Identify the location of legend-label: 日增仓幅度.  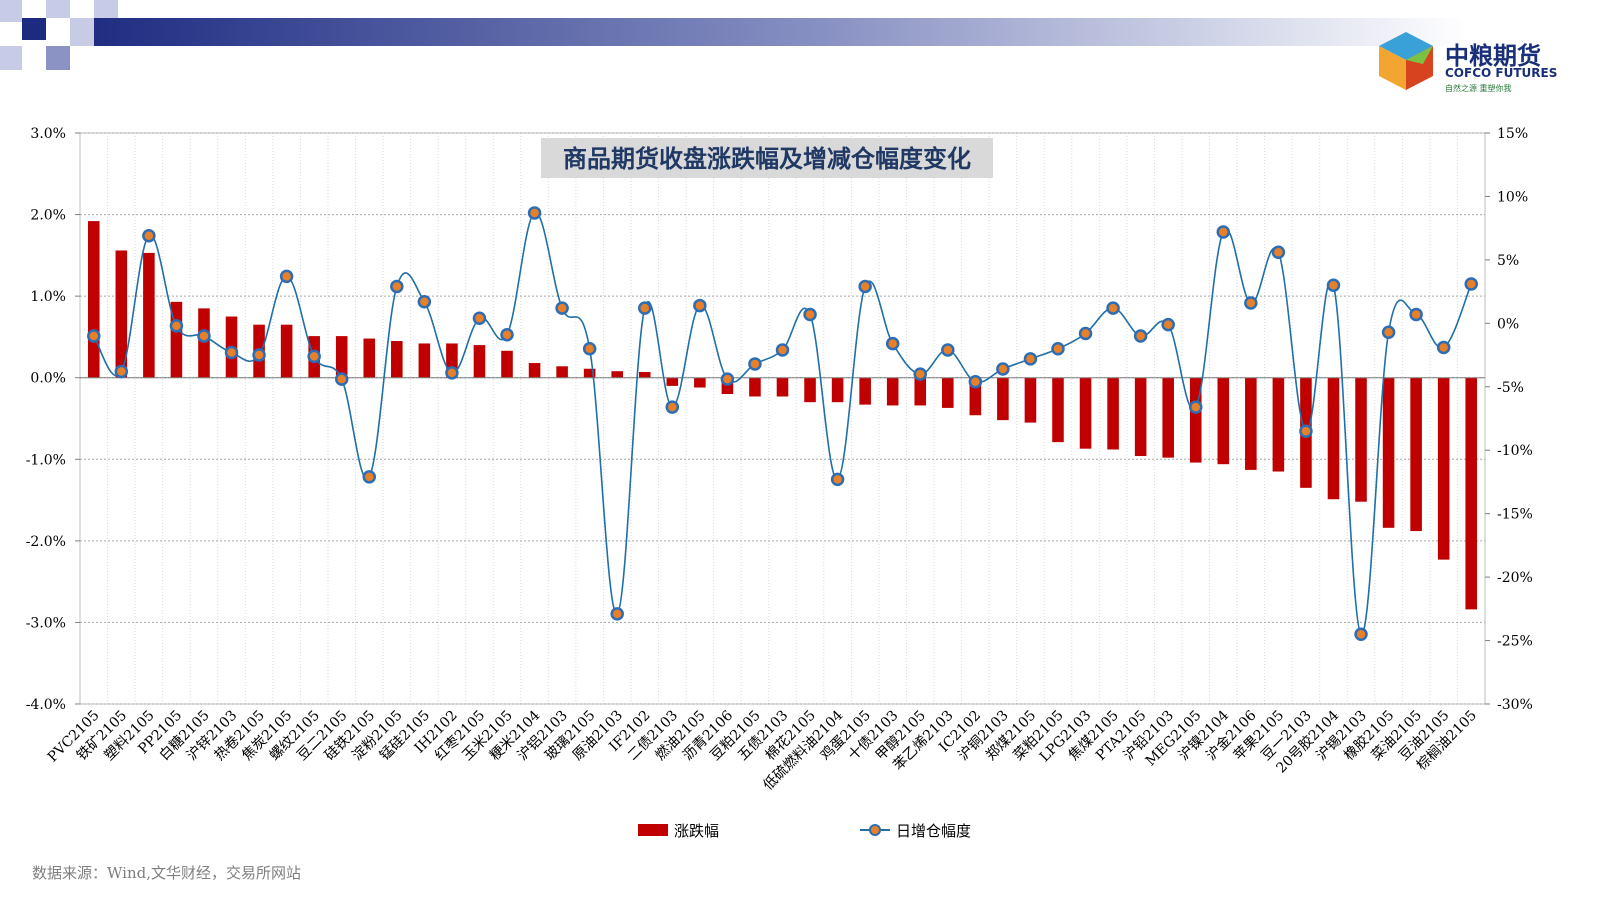
(933, 831).